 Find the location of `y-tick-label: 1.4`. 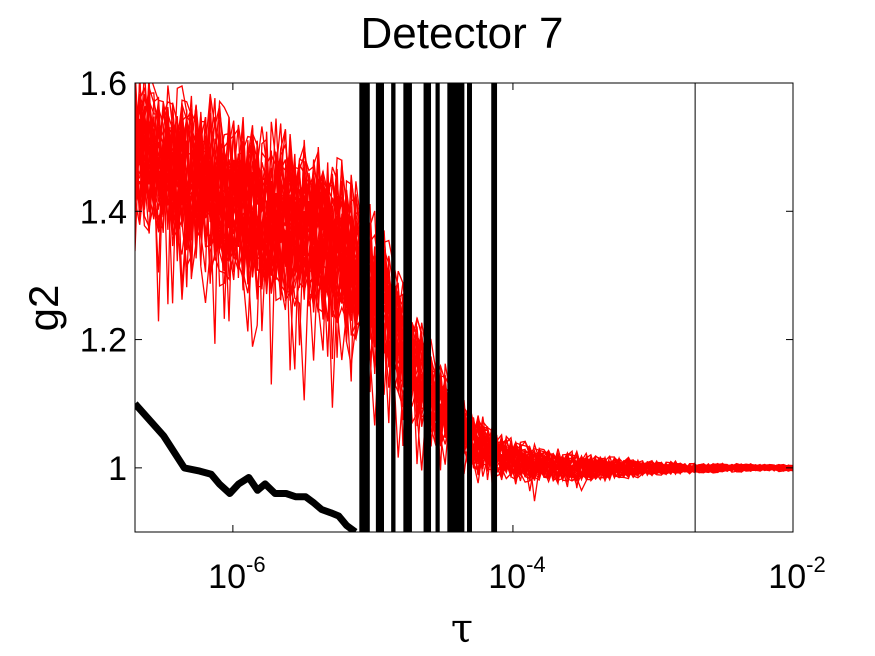

y-tick-label: 1.4 is located at coordinates (103, 212).